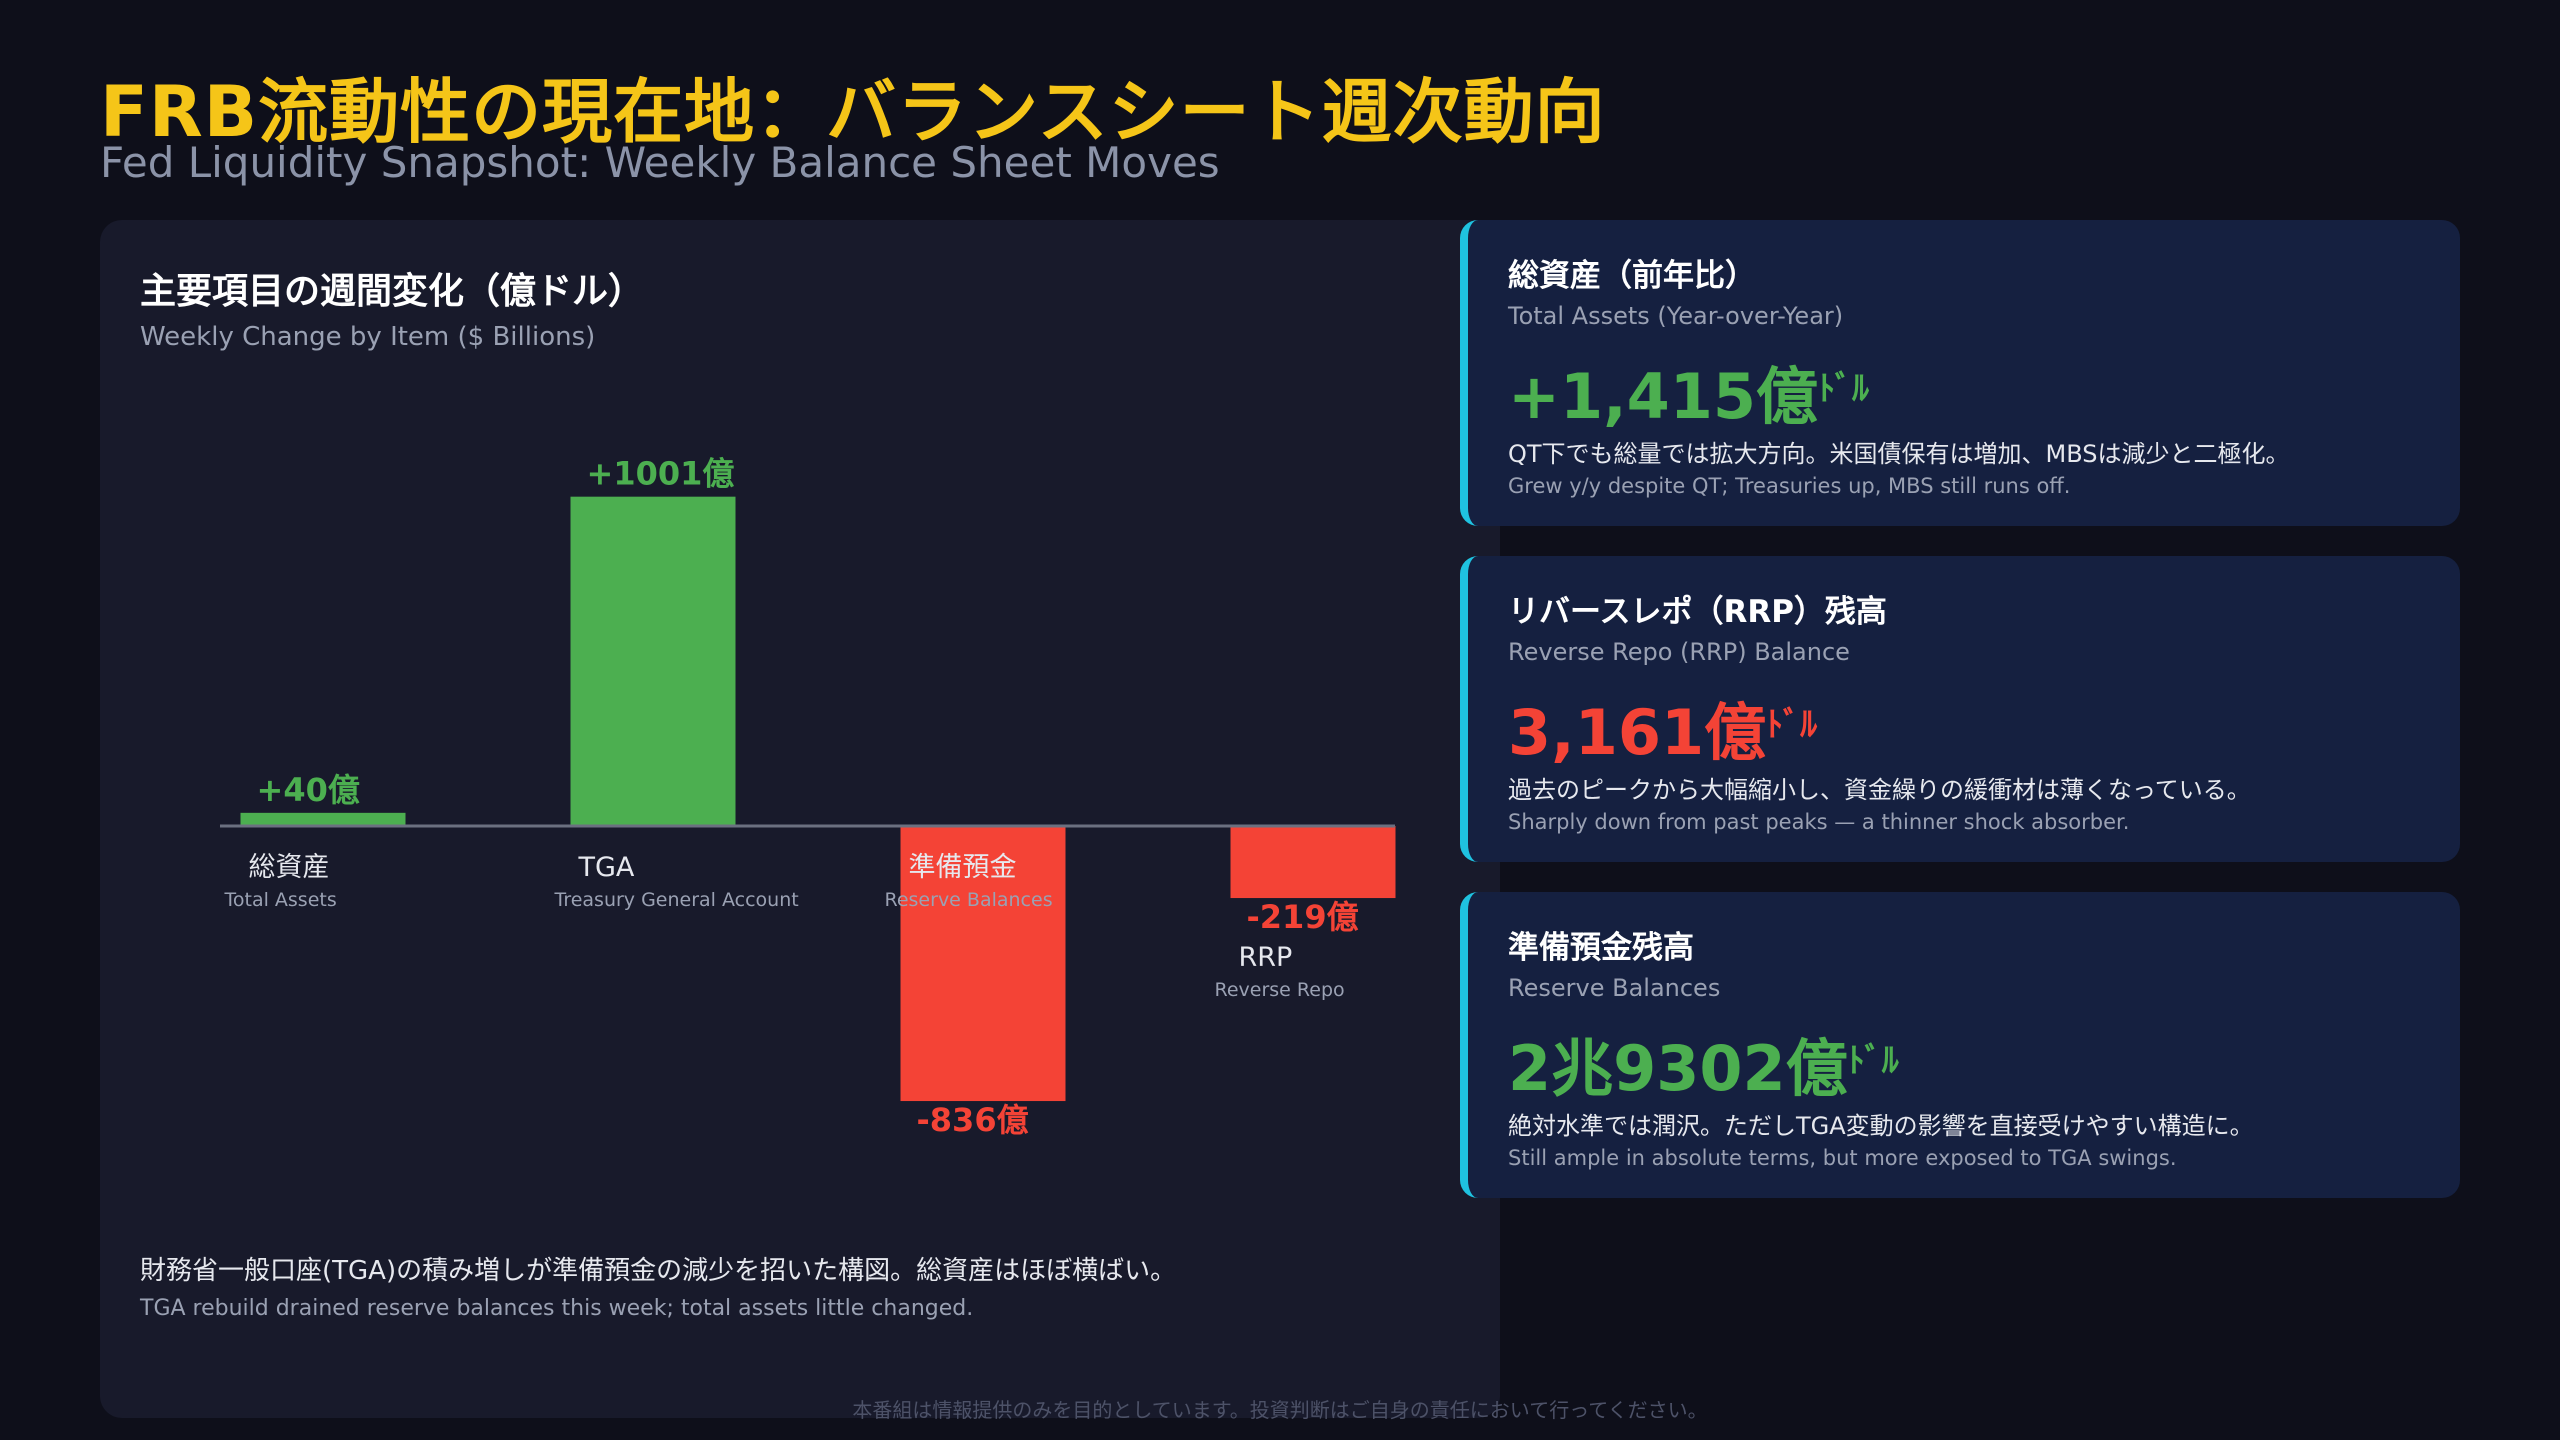 This screenshot has height=1440, width=2560. I want to click on card-subtitle: Reserve Balances, so click(1614, 988).